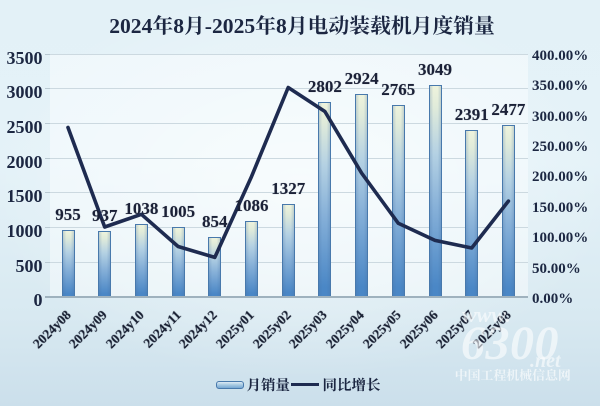  What do you see at coordinates (130, 26) in the screenshot?
I see `svg-text: 2024` at bounding box center [130, 26].